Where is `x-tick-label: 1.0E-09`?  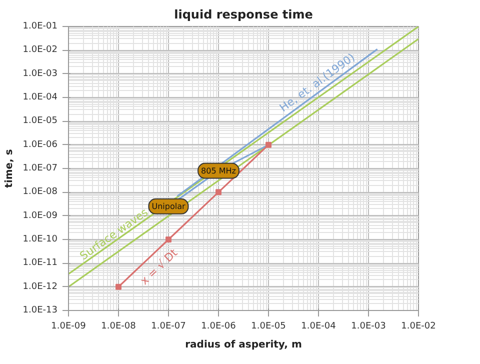
x-tick-label: 1.0E-09 is located at coordinates (68, 327).